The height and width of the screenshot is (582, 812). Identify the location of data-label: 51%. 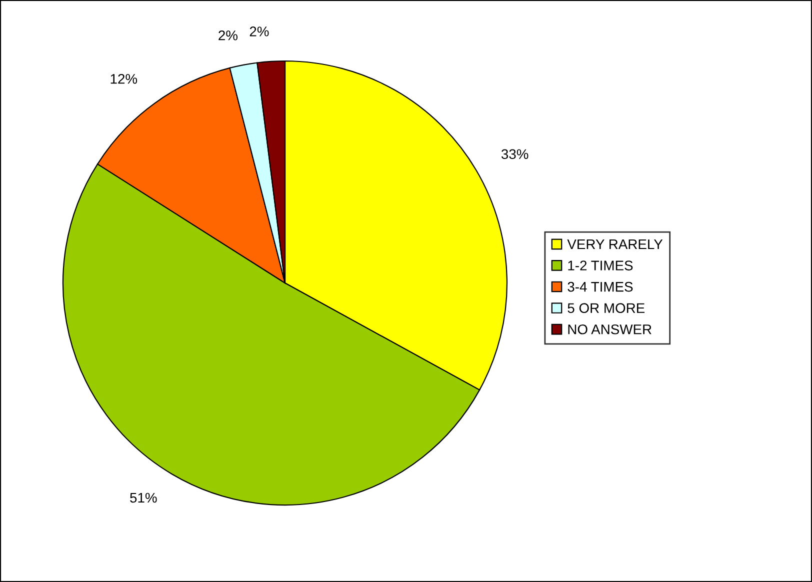
(143, 497).